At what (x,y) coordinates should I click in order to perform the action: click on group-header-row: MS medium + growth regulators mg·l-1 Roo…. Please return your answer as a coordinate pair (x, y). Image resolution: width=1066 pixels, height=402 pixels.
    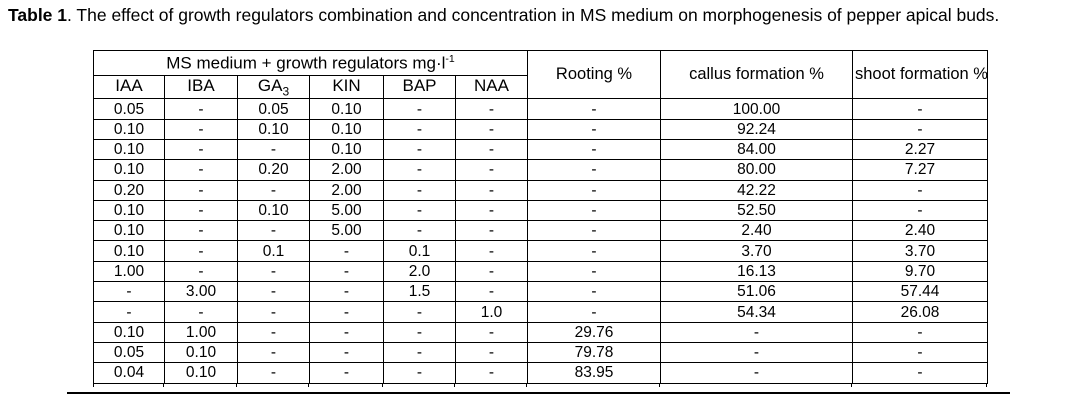
    Looking at the image, I should click on (540, 74).